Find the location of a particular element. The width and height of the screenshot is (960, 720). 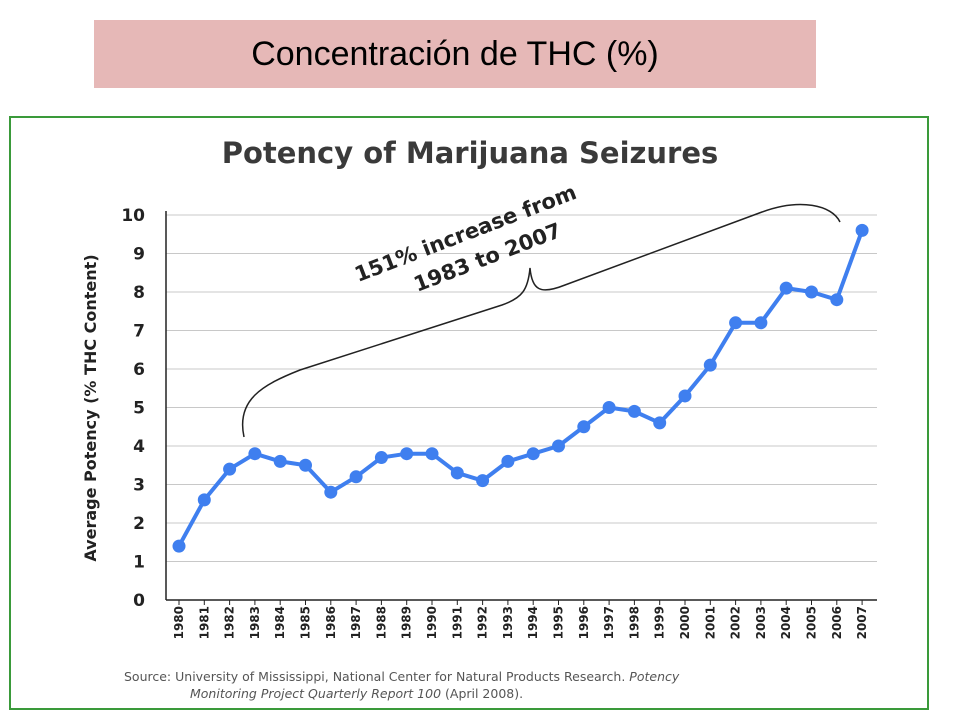

x-tick-label-1988: 1988 is located at coordinates (381, 622).